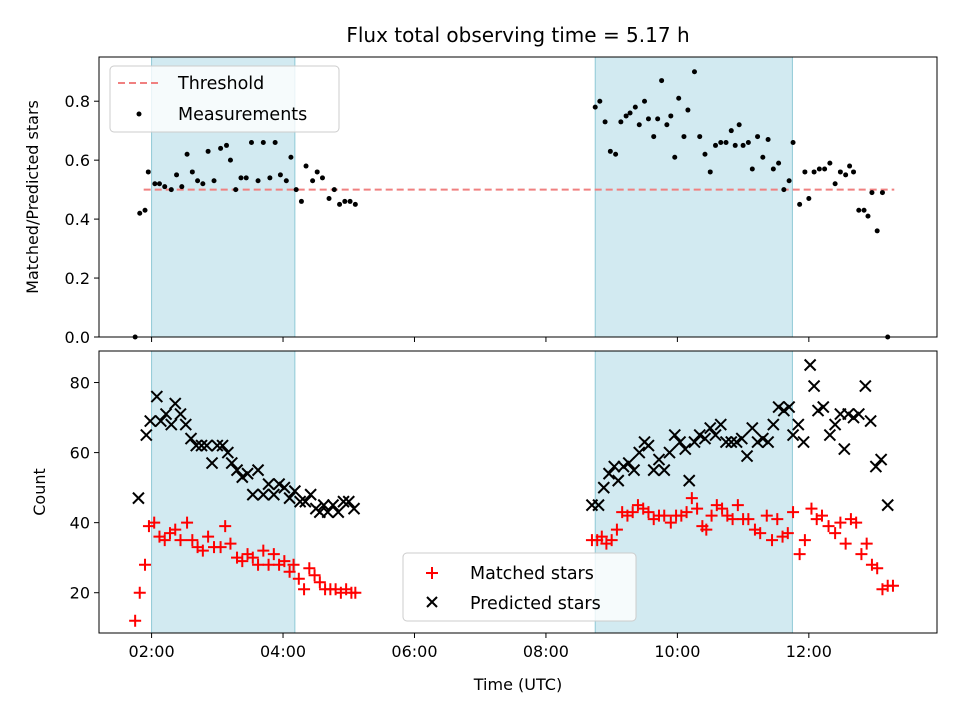 This screenshot has width=960, height=720. What do you see at coordinates (809, 651) in the screenshot?
I see `x-tick-label: 12:00` at bounding box center [809, 651].